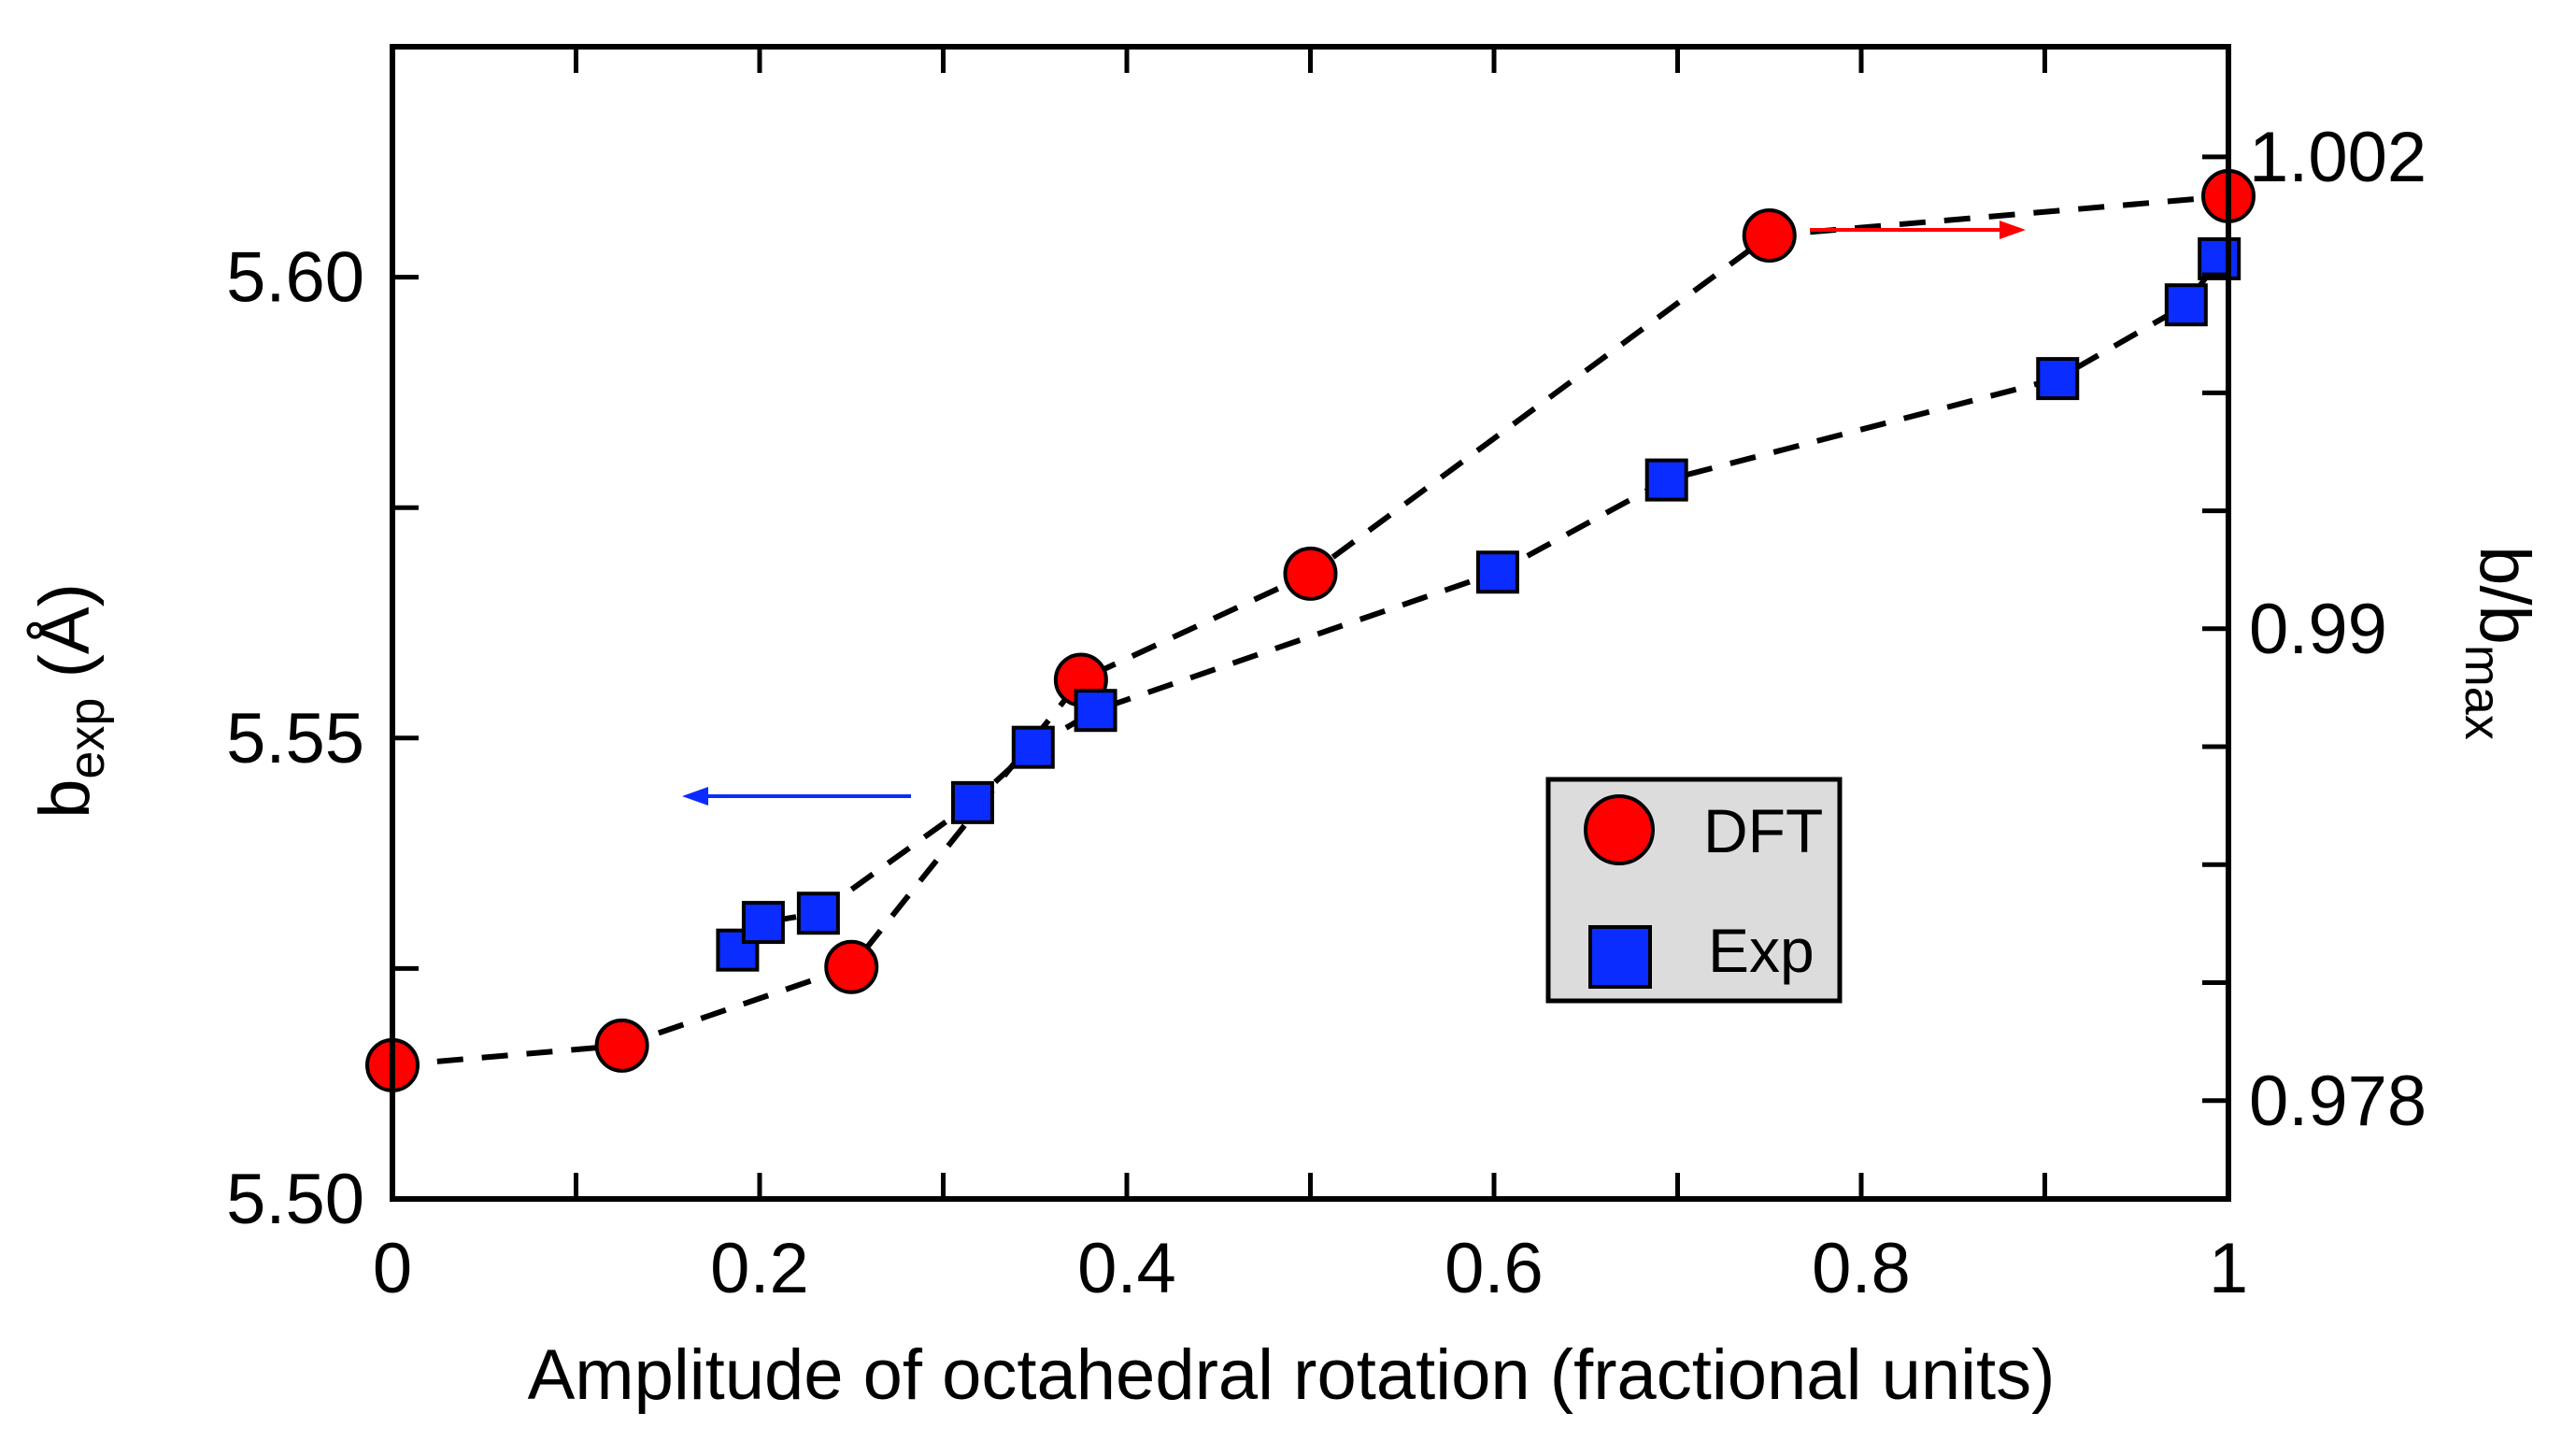 Image resolution: width=2576 pixels, height=1441 pixels. Describe the element at coordinates (295, 1199) in the screenshot. I see `y-left-tick-label: 5.50` at that location.